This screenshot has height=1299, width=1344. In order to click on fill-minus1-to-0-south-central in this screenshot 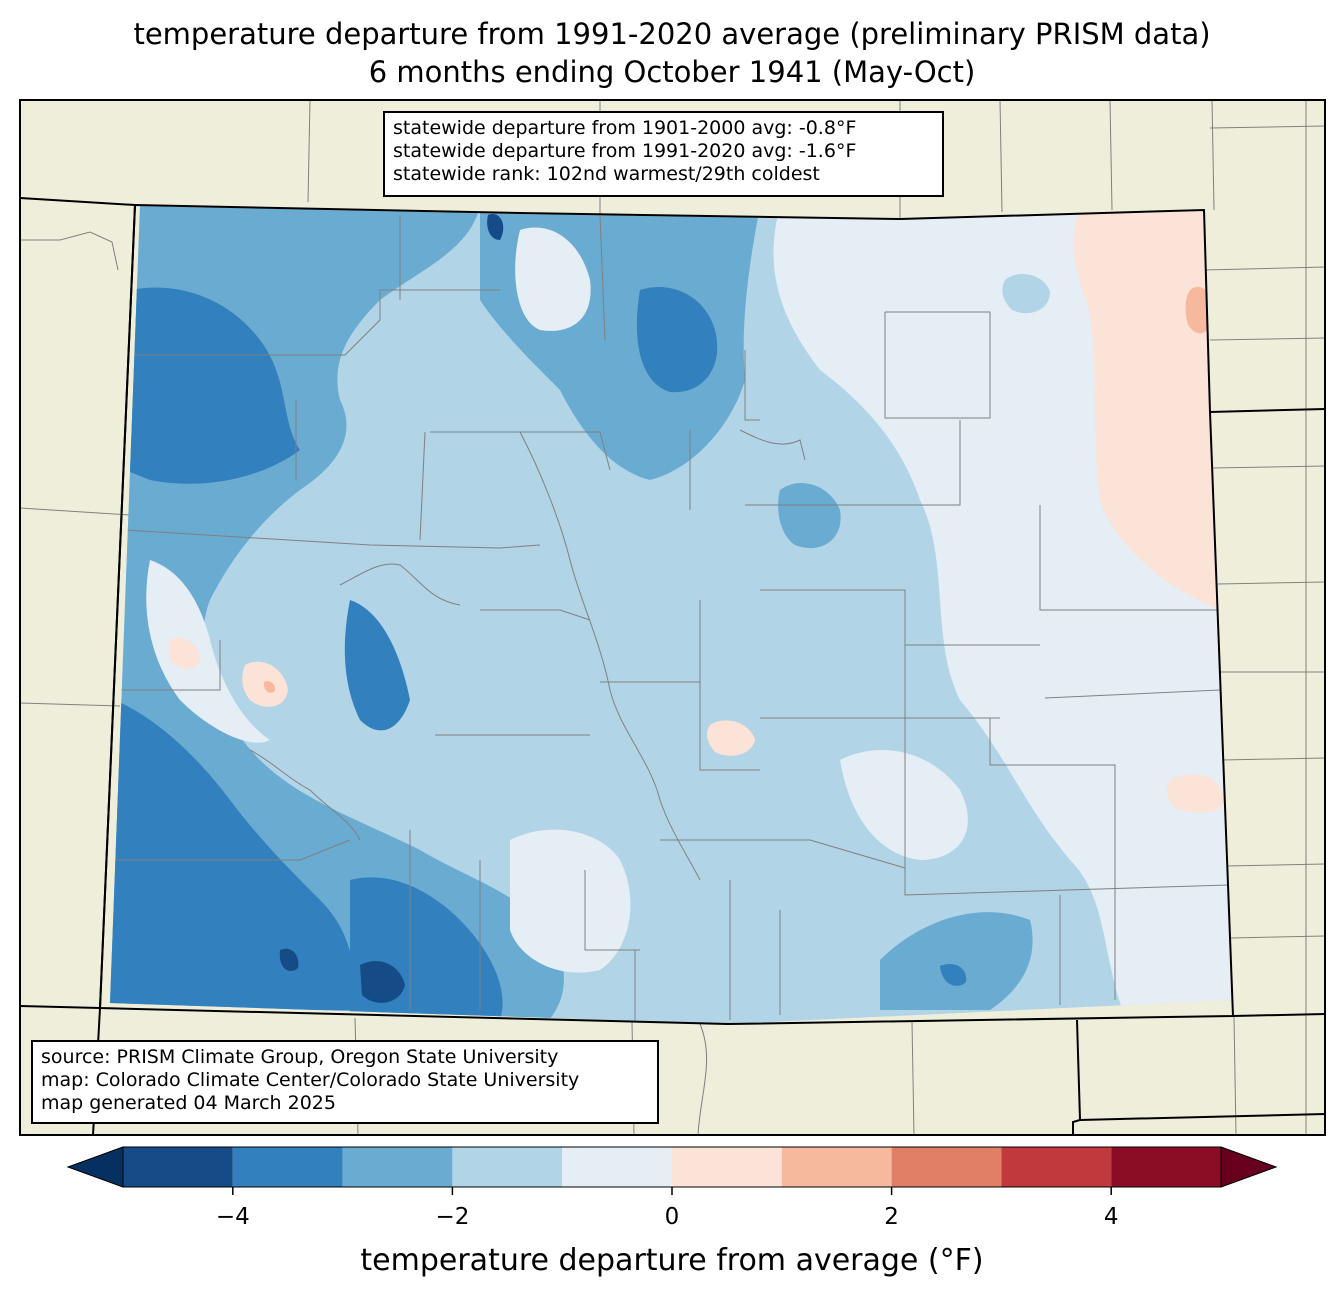, I will do `click(570, 901)`.